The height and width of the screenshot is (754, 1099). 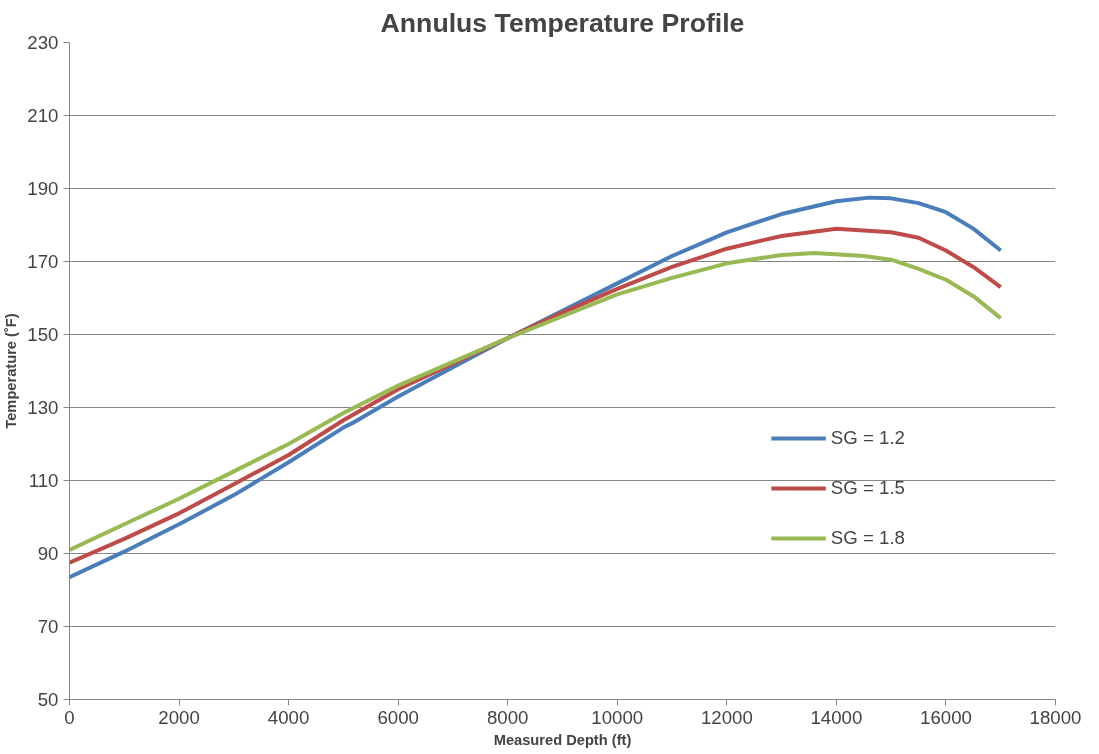 What do you see at coordinates (43, 261) in the screenshot?
I see `y-tick-label: 170` at bounding box center [43, 261].